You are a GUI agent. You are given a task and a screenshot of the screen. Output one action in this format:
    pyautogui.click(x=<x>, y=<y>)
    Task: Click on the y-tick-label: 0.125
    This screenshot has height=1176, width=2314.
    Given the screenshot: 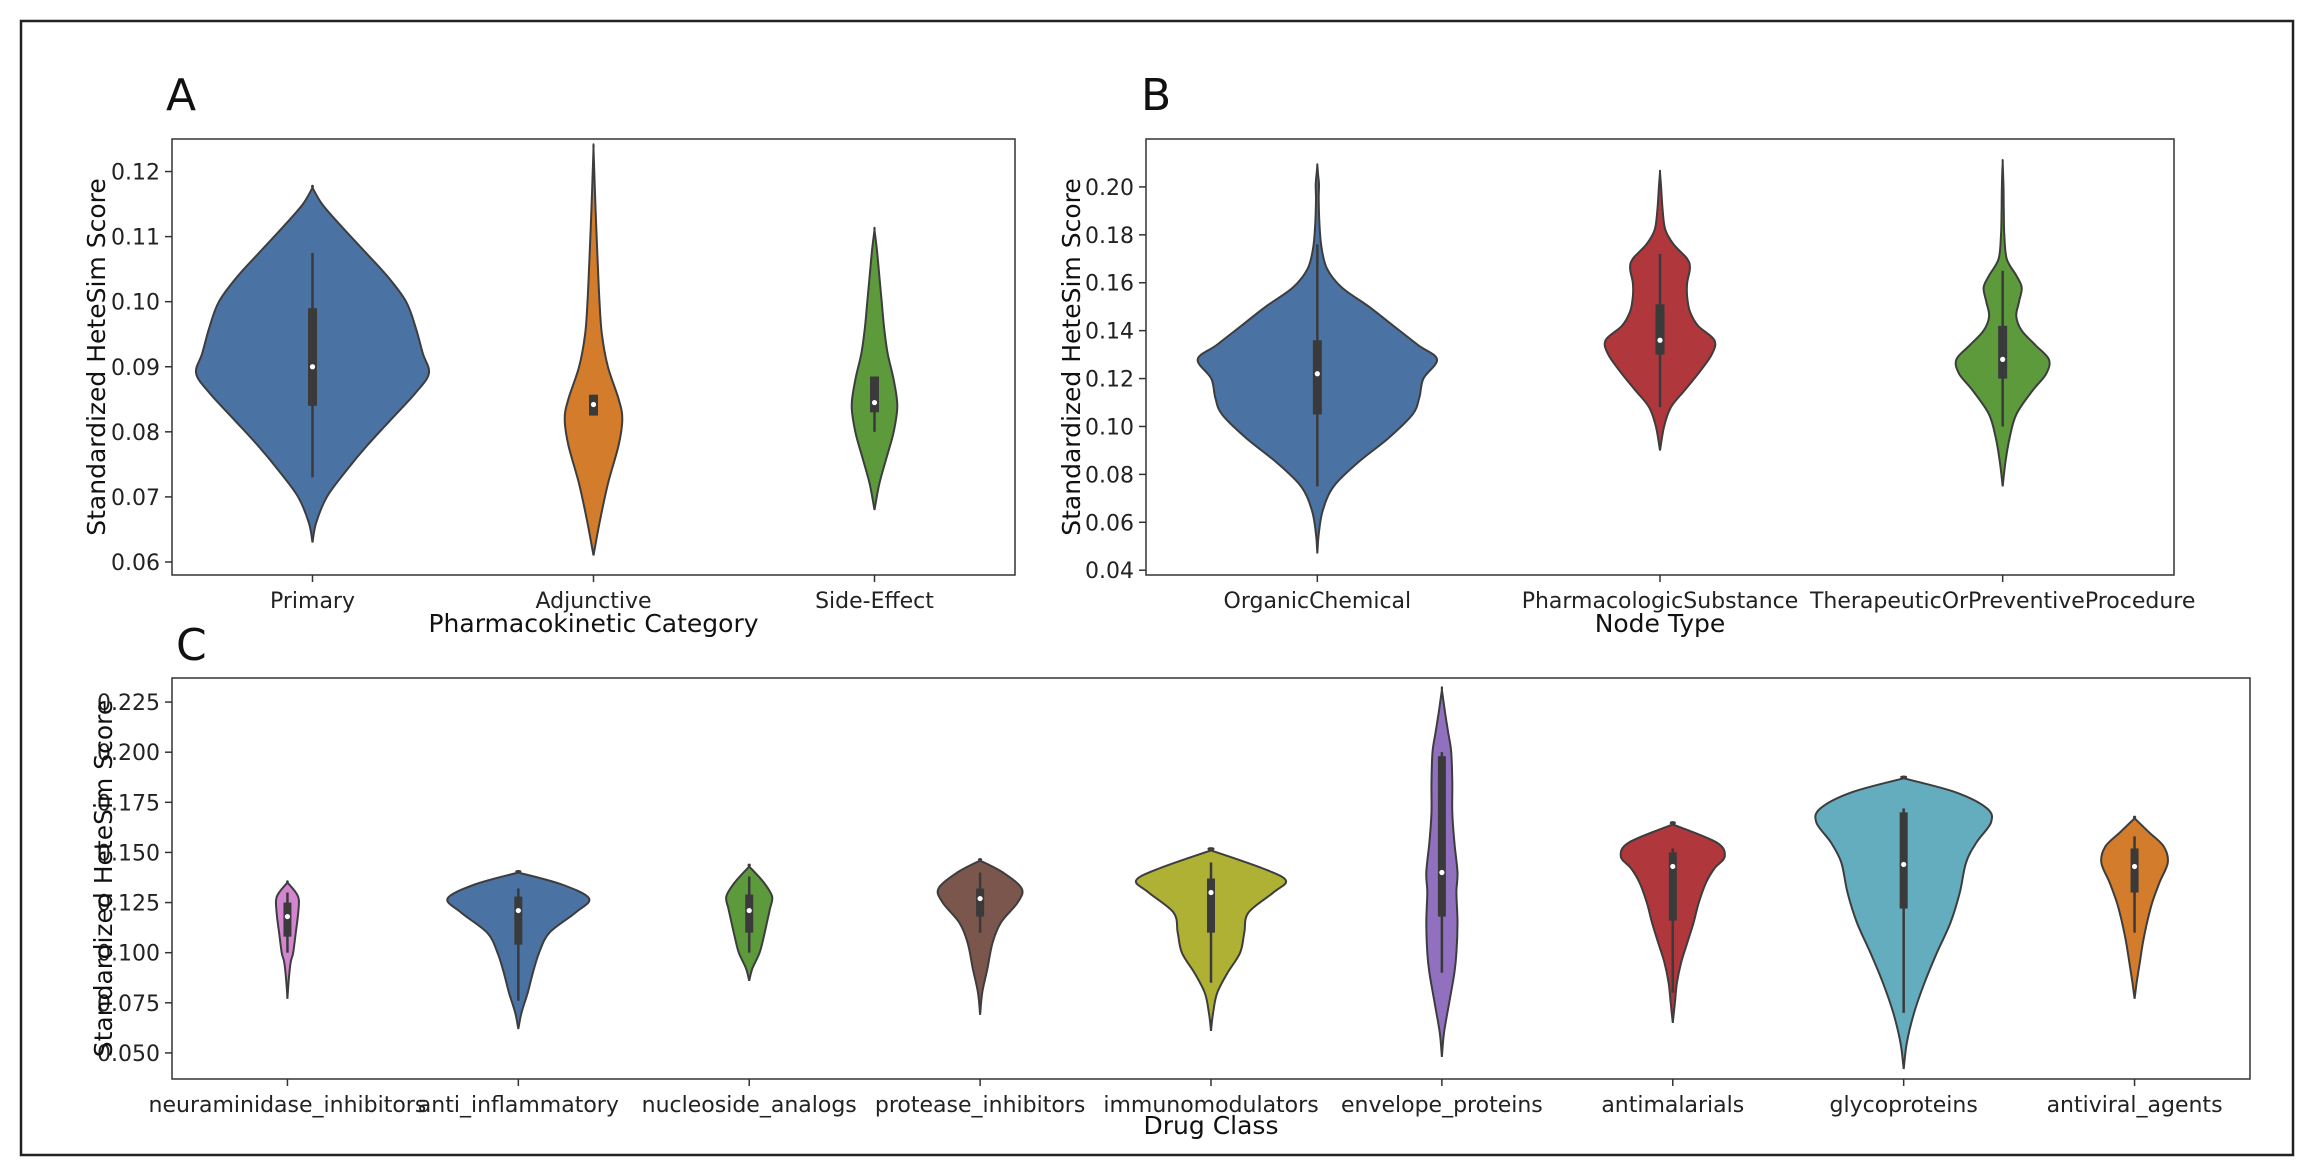 What is the action you would take?
    pyautogui.click(x=128, y=904)
    